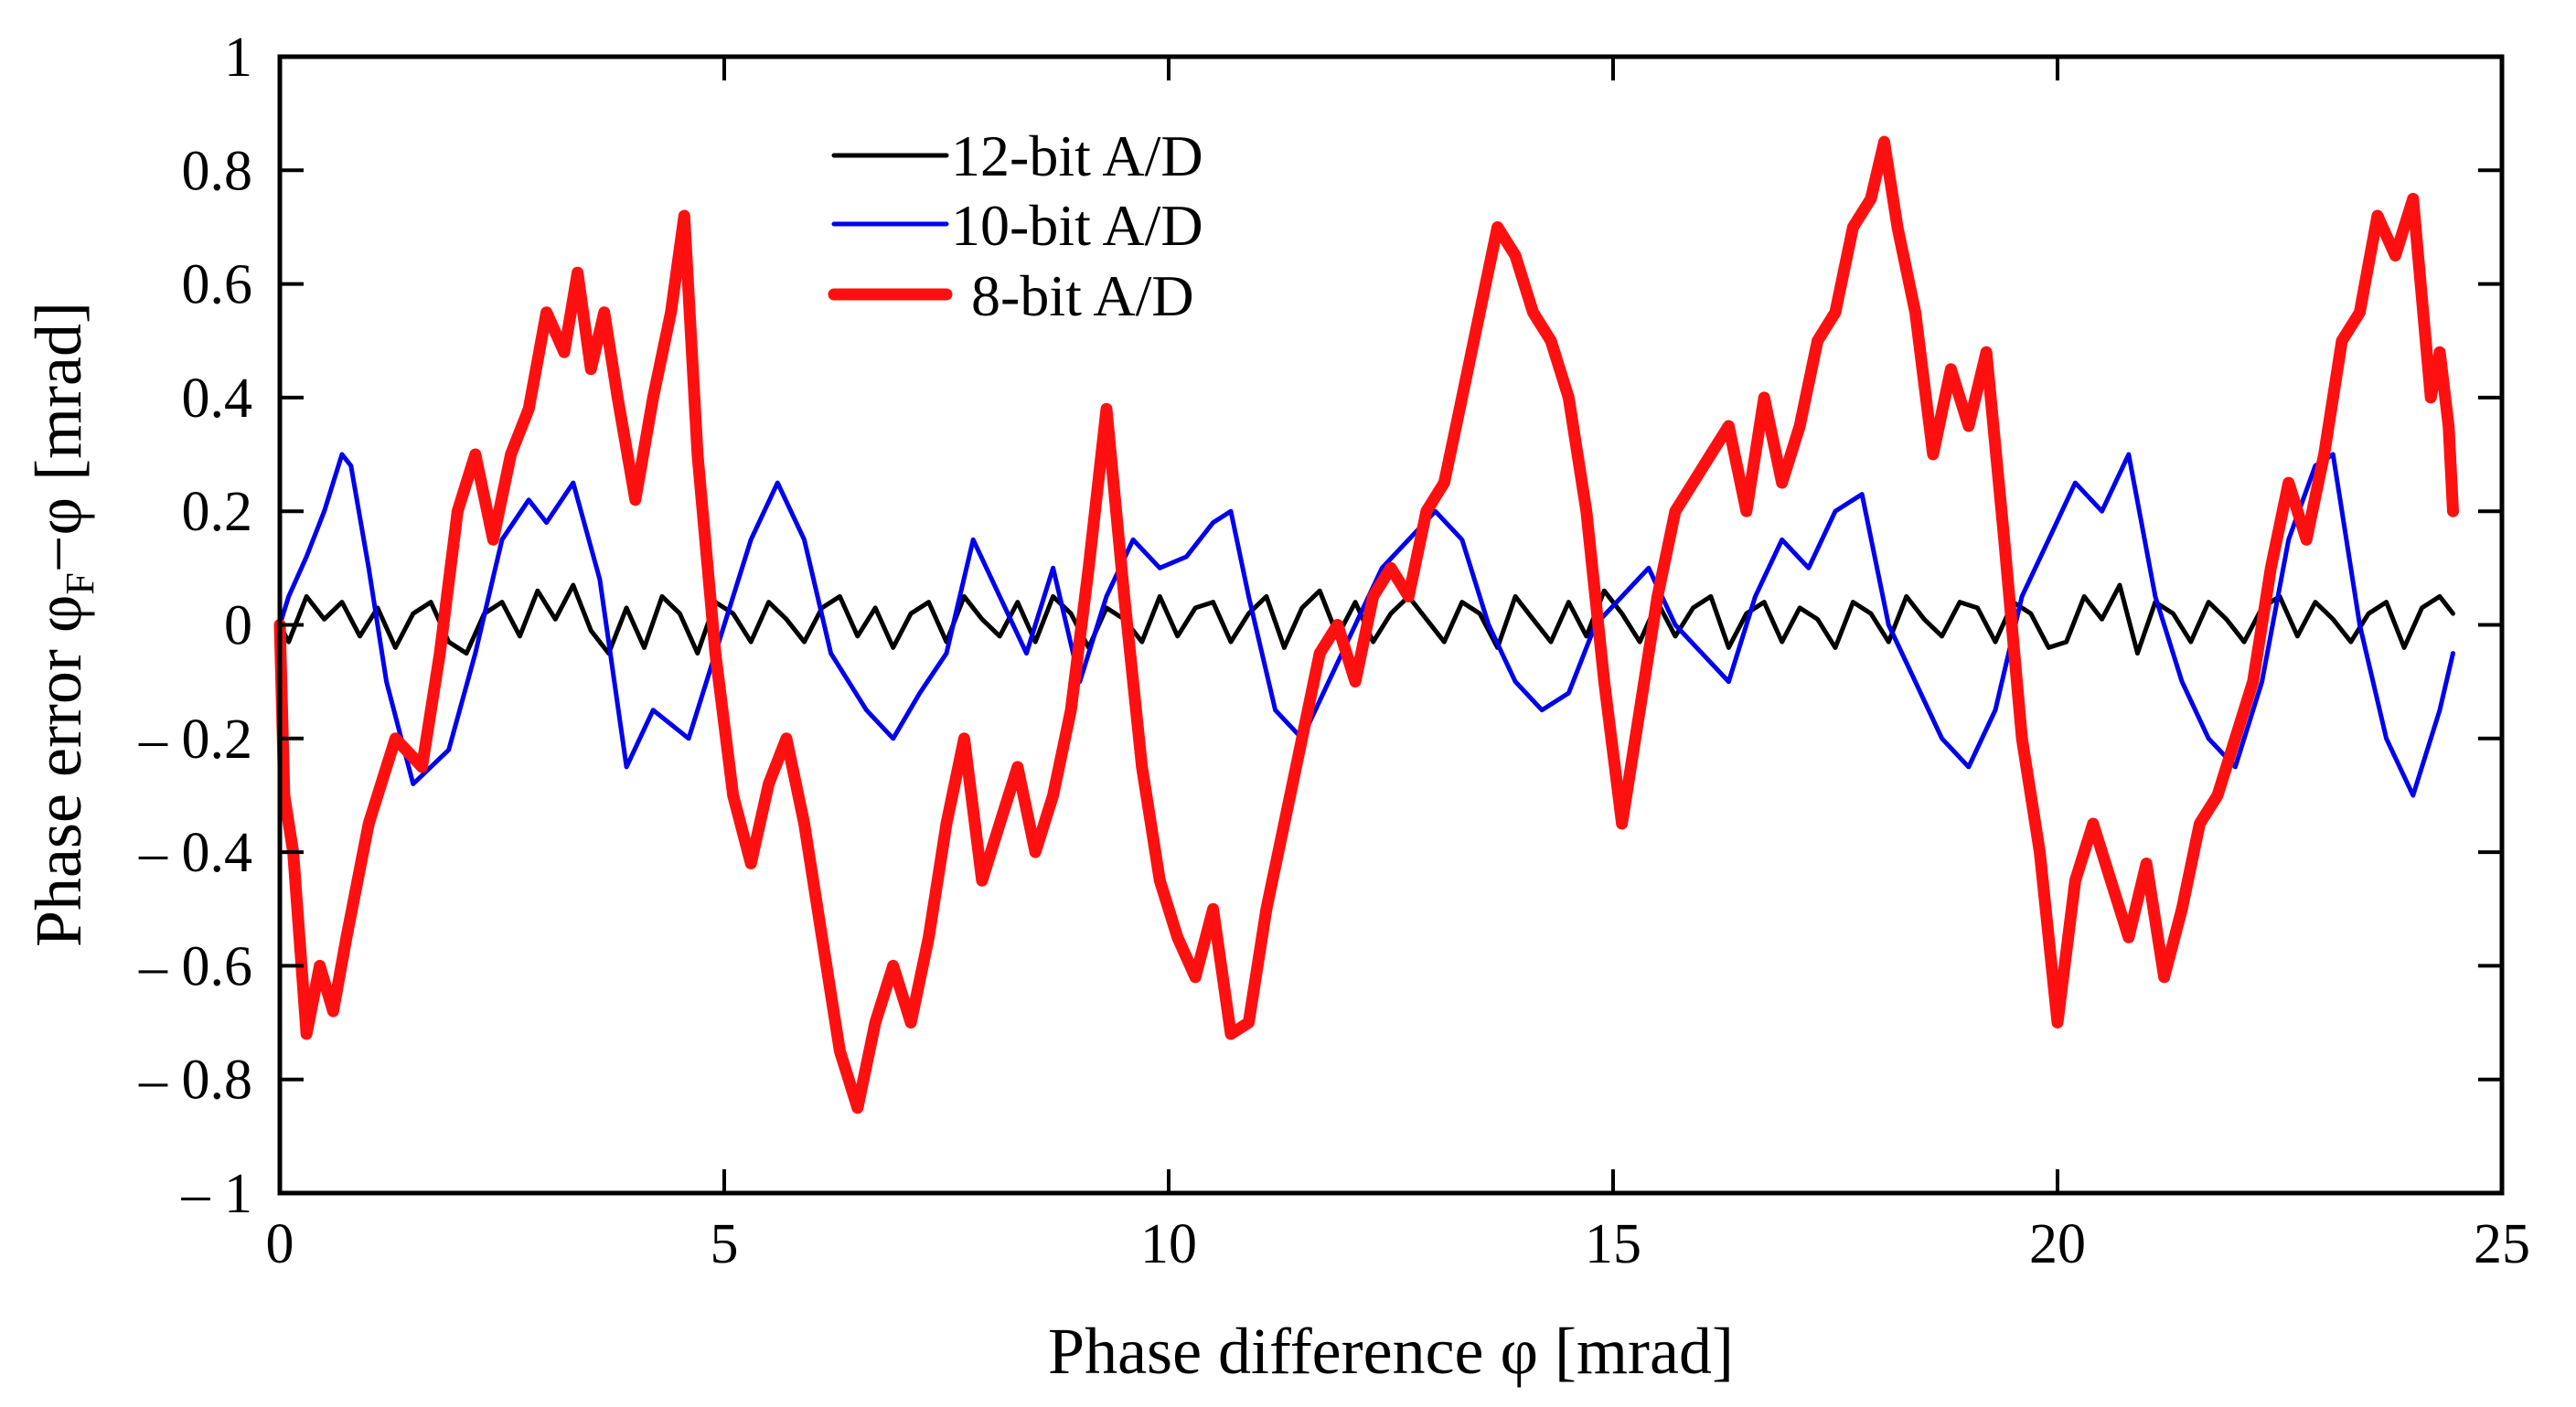 Image resolution: width=2576 pixels, height=1407 pixels. I want to click on y-tick-label: 0.6, so click(217, 285).